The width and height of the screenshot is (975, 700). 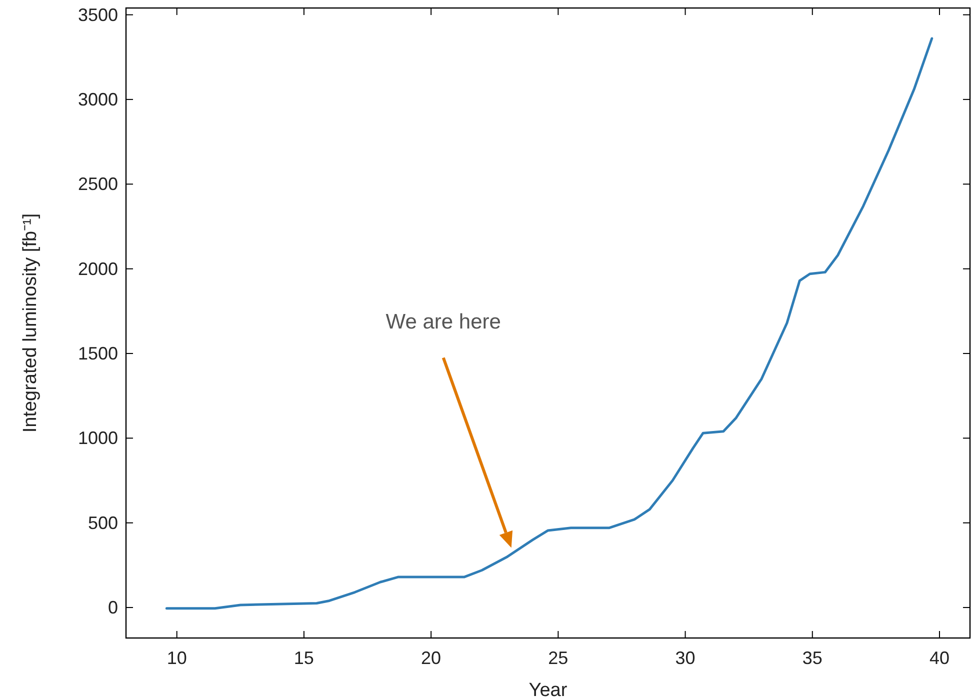 What do you see at coordinates (98, 184) in the screenshot?
I see `y-tick-label: 2500` at bounding box center [98, 184].